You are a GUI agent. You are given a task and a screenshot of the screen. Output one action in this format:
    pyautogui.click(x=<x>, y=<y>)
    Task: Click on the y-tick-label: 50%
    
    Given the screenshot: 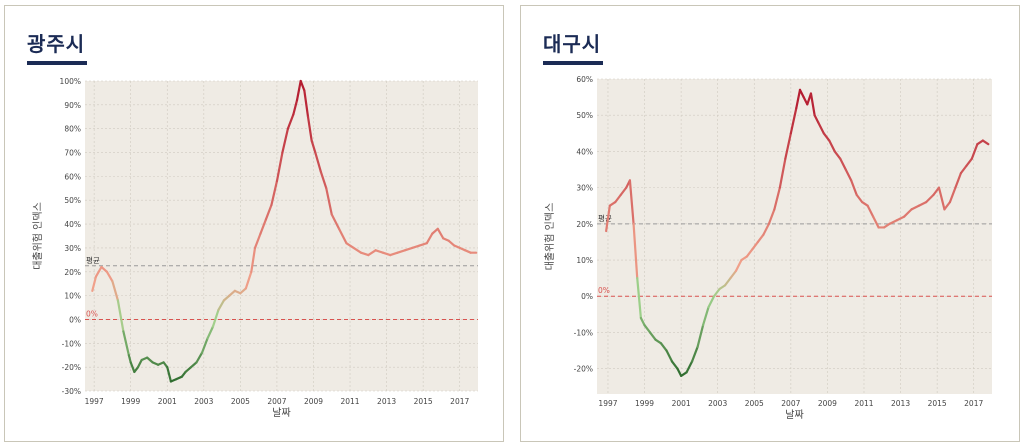 What is the action you would take?
    pyautogui.click(x=72, y=200)
    